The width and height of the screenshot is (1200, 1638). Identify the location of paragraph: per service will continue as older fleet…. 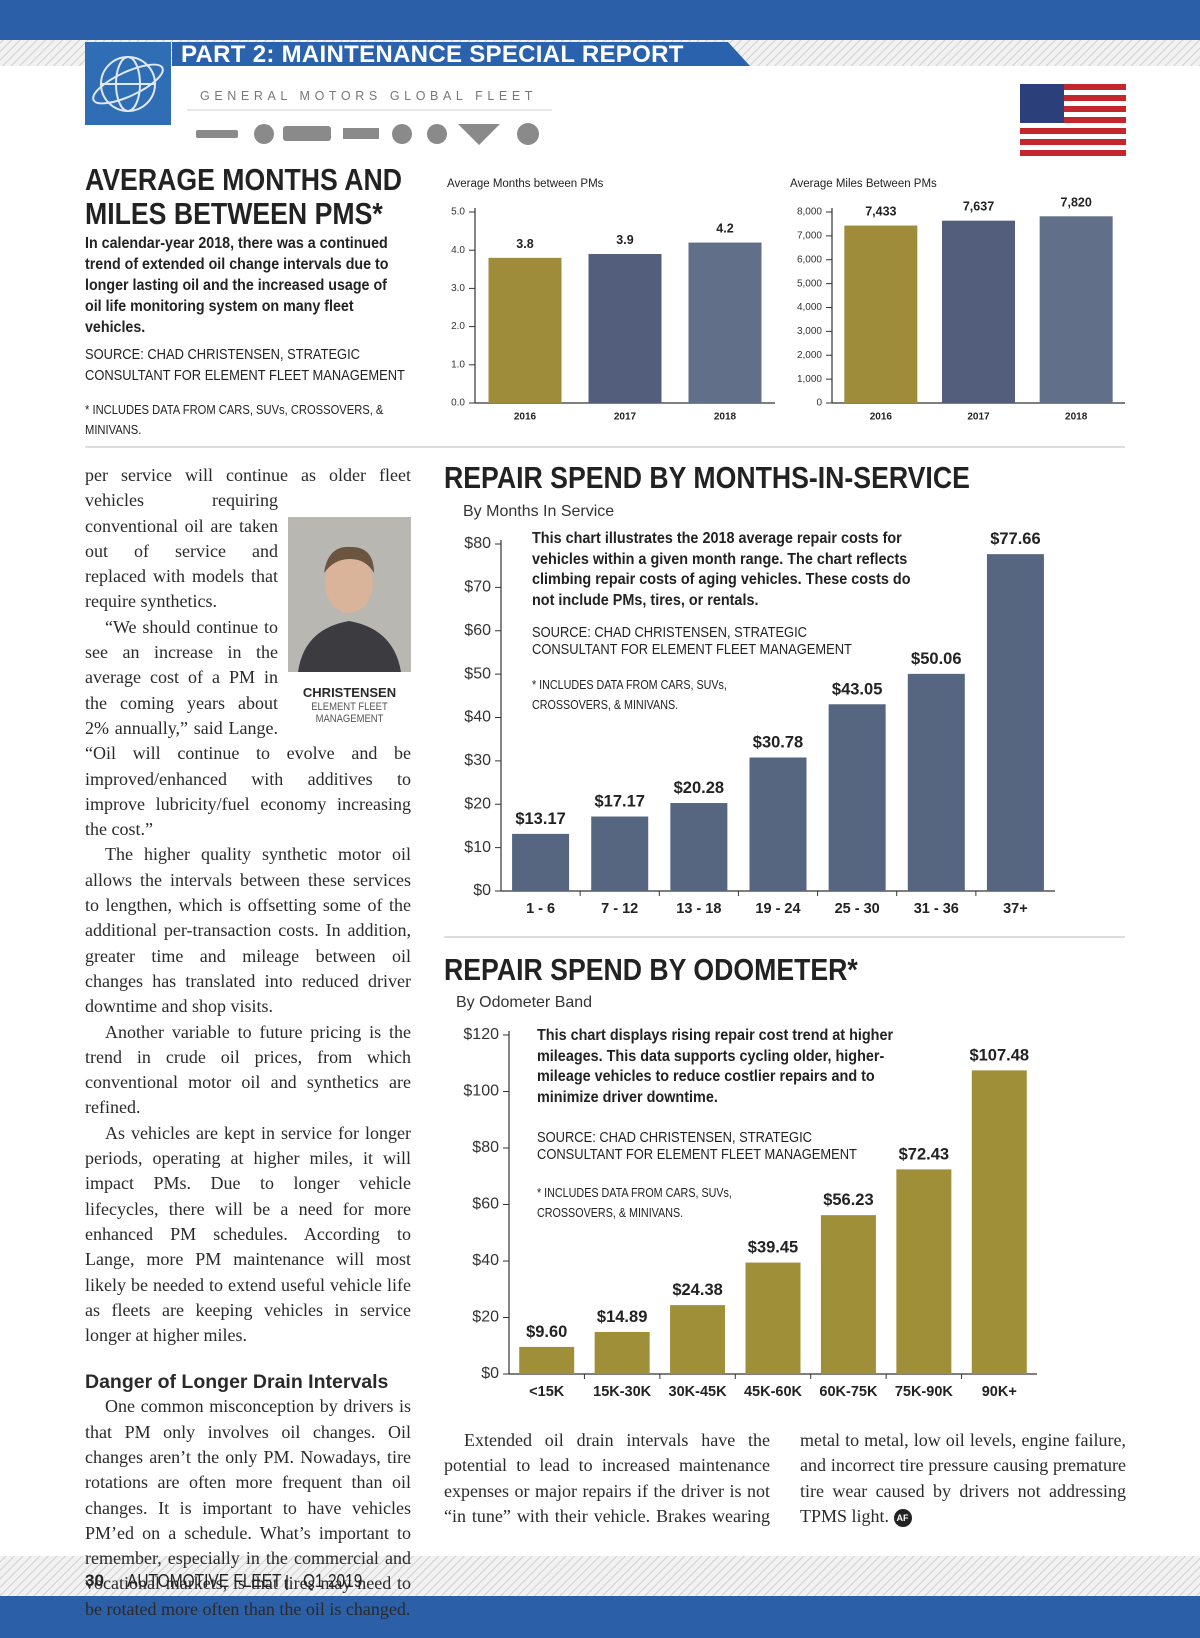
(248, 538).